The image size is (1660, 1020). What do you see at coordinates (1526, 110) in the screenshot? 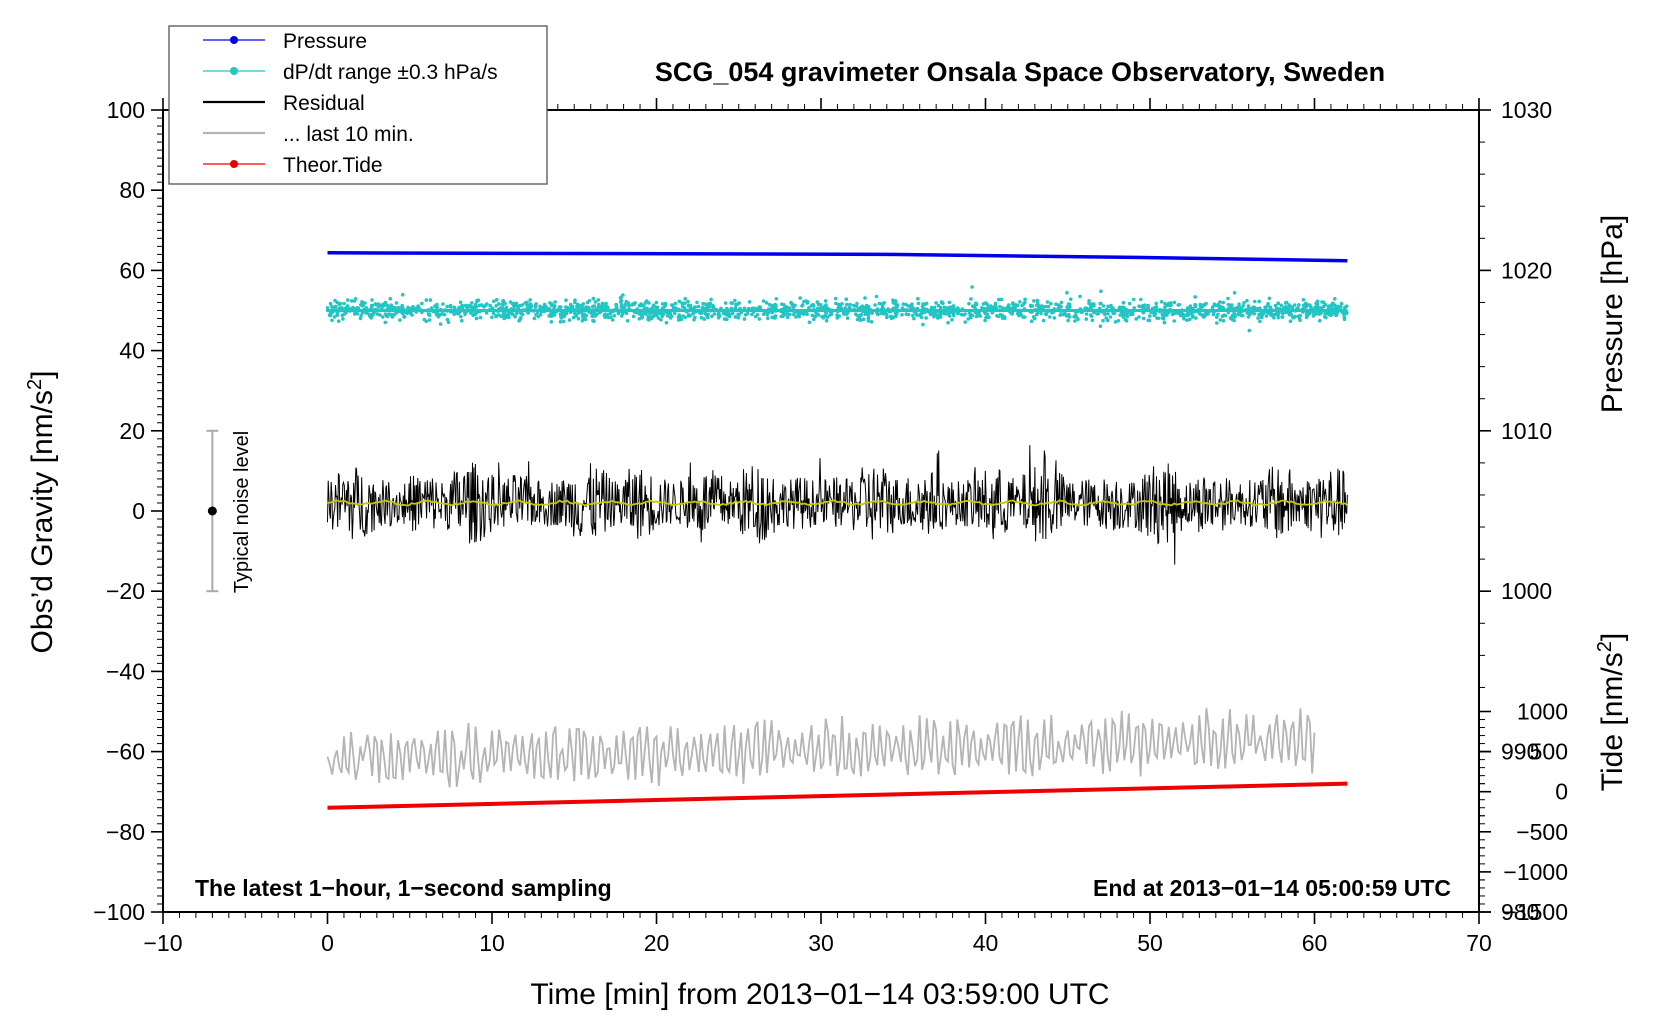
I see `pressure-tick-label: 1030` at bounding box center [1526, 110].